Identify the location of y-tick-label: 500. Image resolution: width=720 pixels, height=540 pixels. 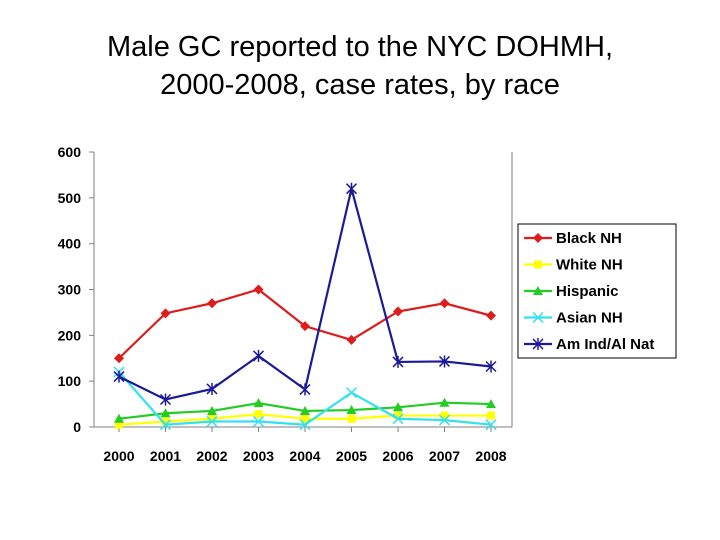
(70, 198).